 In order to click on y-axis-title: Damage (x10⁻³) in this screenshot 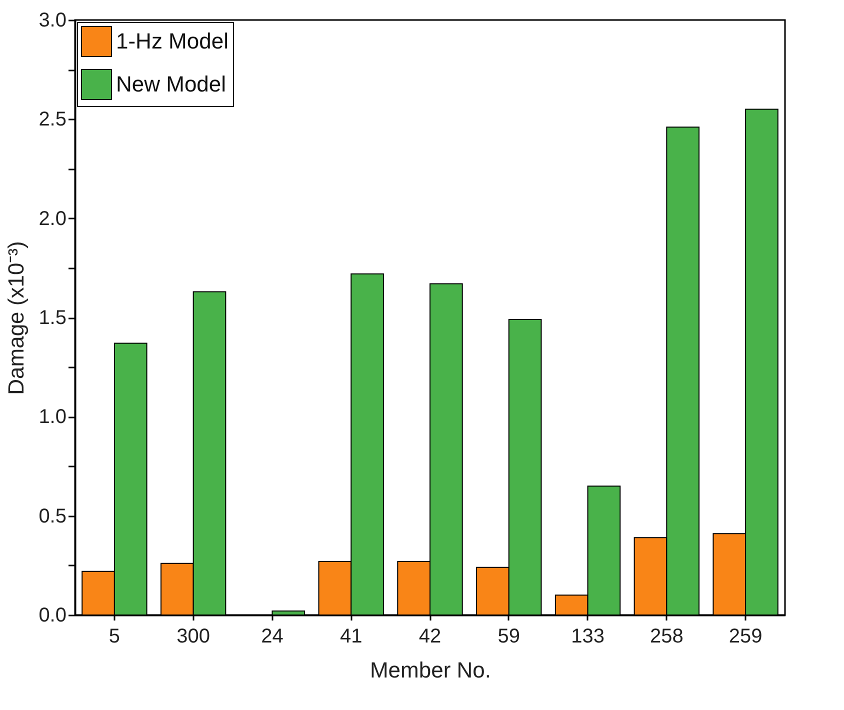, I will do `click(16, 318)`.